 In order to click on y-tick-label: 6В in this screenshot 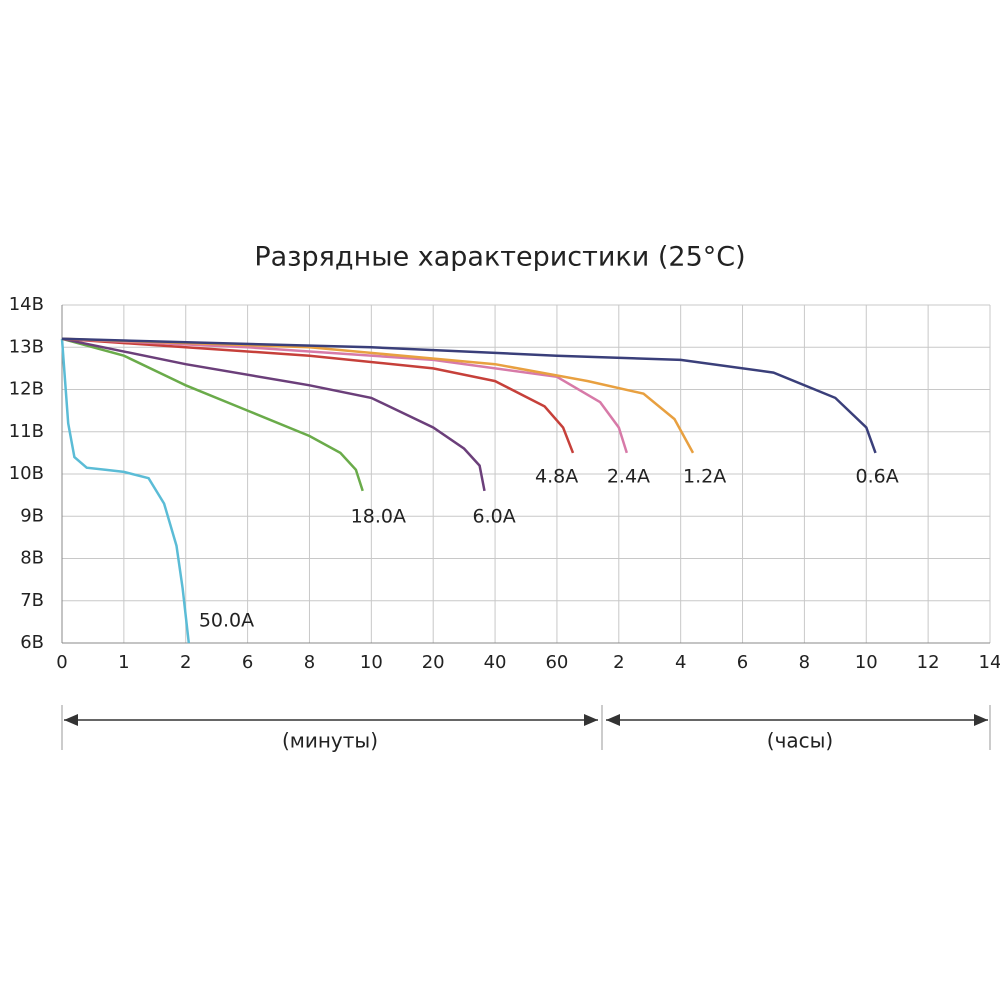, I will do `click(32, 642)`.